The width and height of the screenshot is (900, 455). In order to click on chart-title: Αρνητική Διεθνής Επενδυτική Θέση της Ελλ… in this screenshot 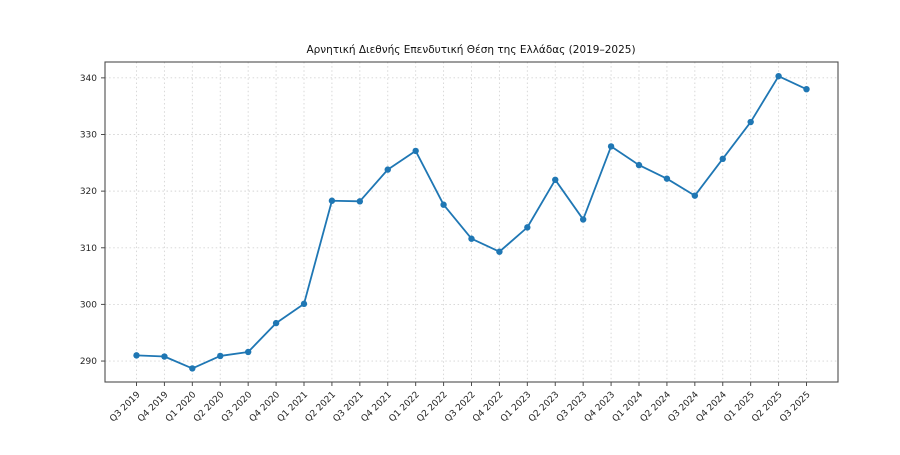, I will do `click(471, 50)`.